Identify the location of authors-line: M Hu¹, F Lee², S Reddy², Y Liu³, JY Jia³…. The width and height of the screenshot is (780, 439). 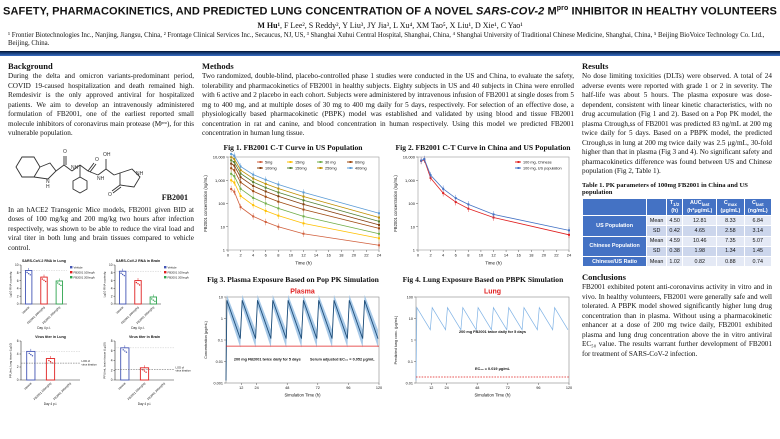
(390, 25).